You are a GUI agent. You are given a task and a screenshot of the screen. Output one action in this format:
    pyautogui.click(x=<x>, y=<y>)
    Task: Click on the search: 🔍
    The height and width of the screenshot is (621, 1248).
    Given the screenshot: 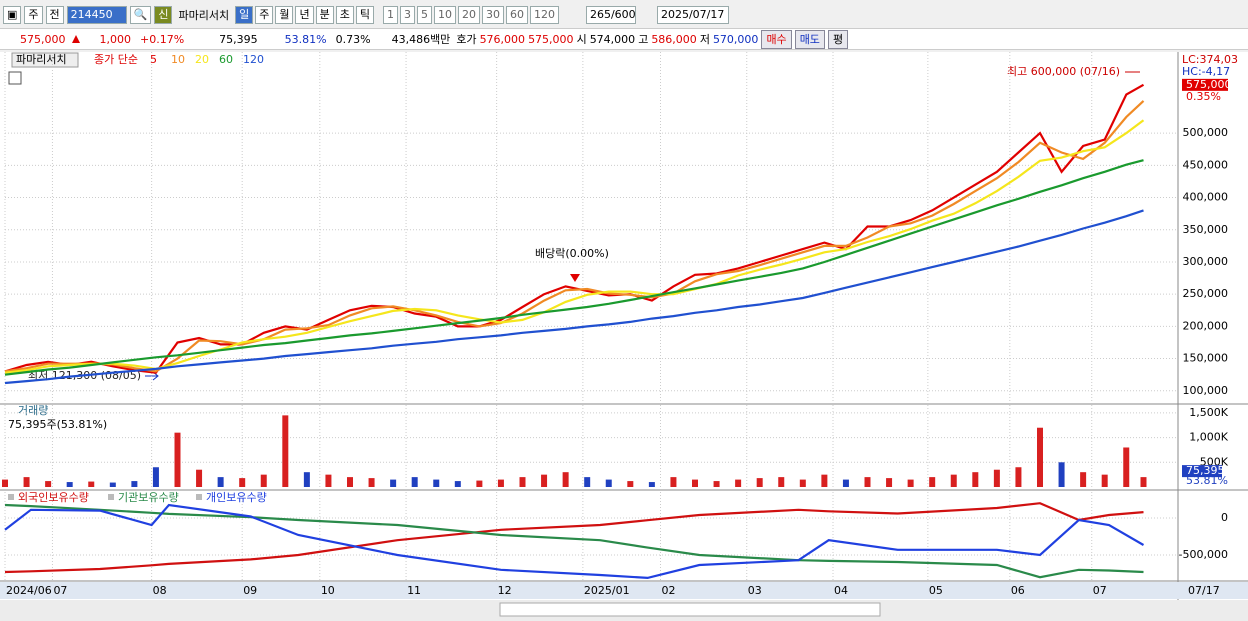 What is the action you would take?
    pyautogui.click(x=140, y=15)
    